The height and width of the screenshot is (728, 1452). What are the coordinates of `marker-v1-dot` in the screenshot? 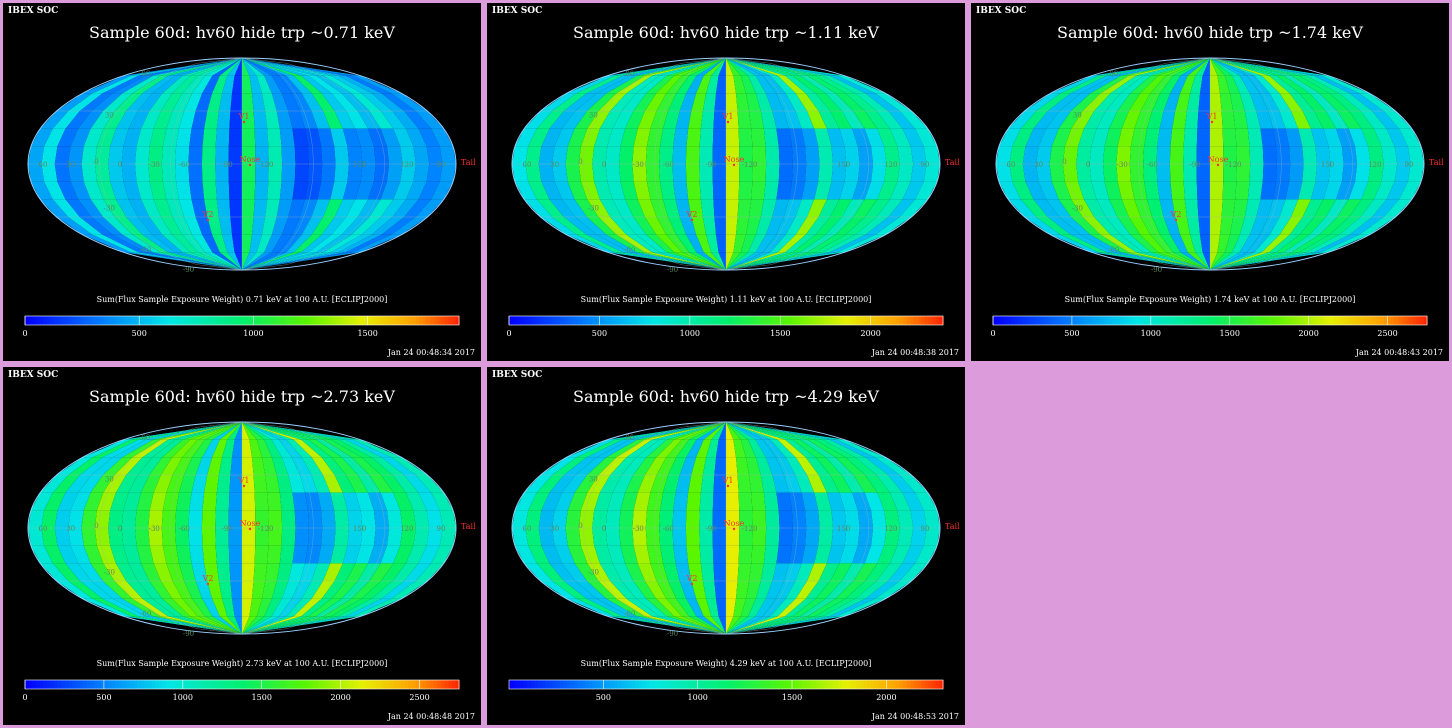 It's located at (728, 122).